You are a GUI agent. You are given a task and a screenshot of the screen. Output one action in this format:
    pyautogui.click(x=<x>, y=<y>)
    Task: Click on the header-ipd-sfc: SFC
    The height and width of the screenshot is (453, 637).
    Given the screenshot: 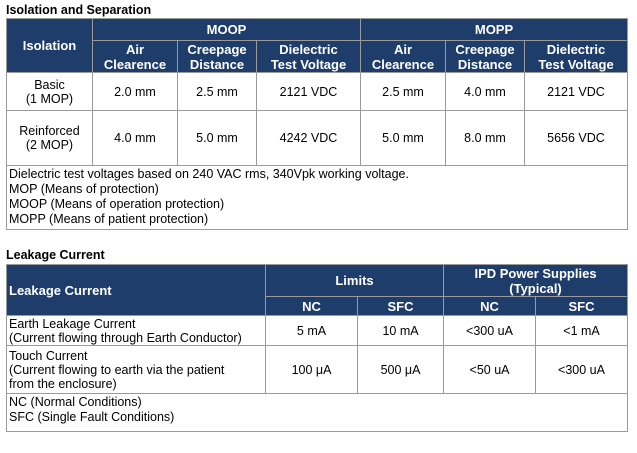 What is the action you would take?
    pyautogui.click(x=582, y=306)
    